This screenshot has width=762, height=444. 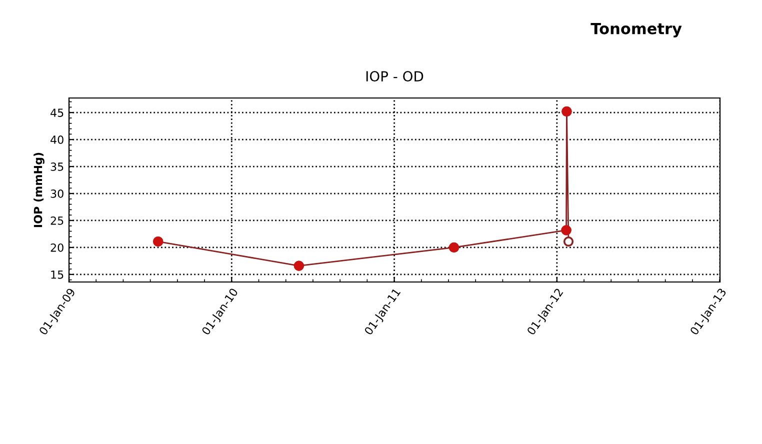 What do you see at coordinates (568, 241) in the screenshot?
I see `point` at bounding box center [568, 241].